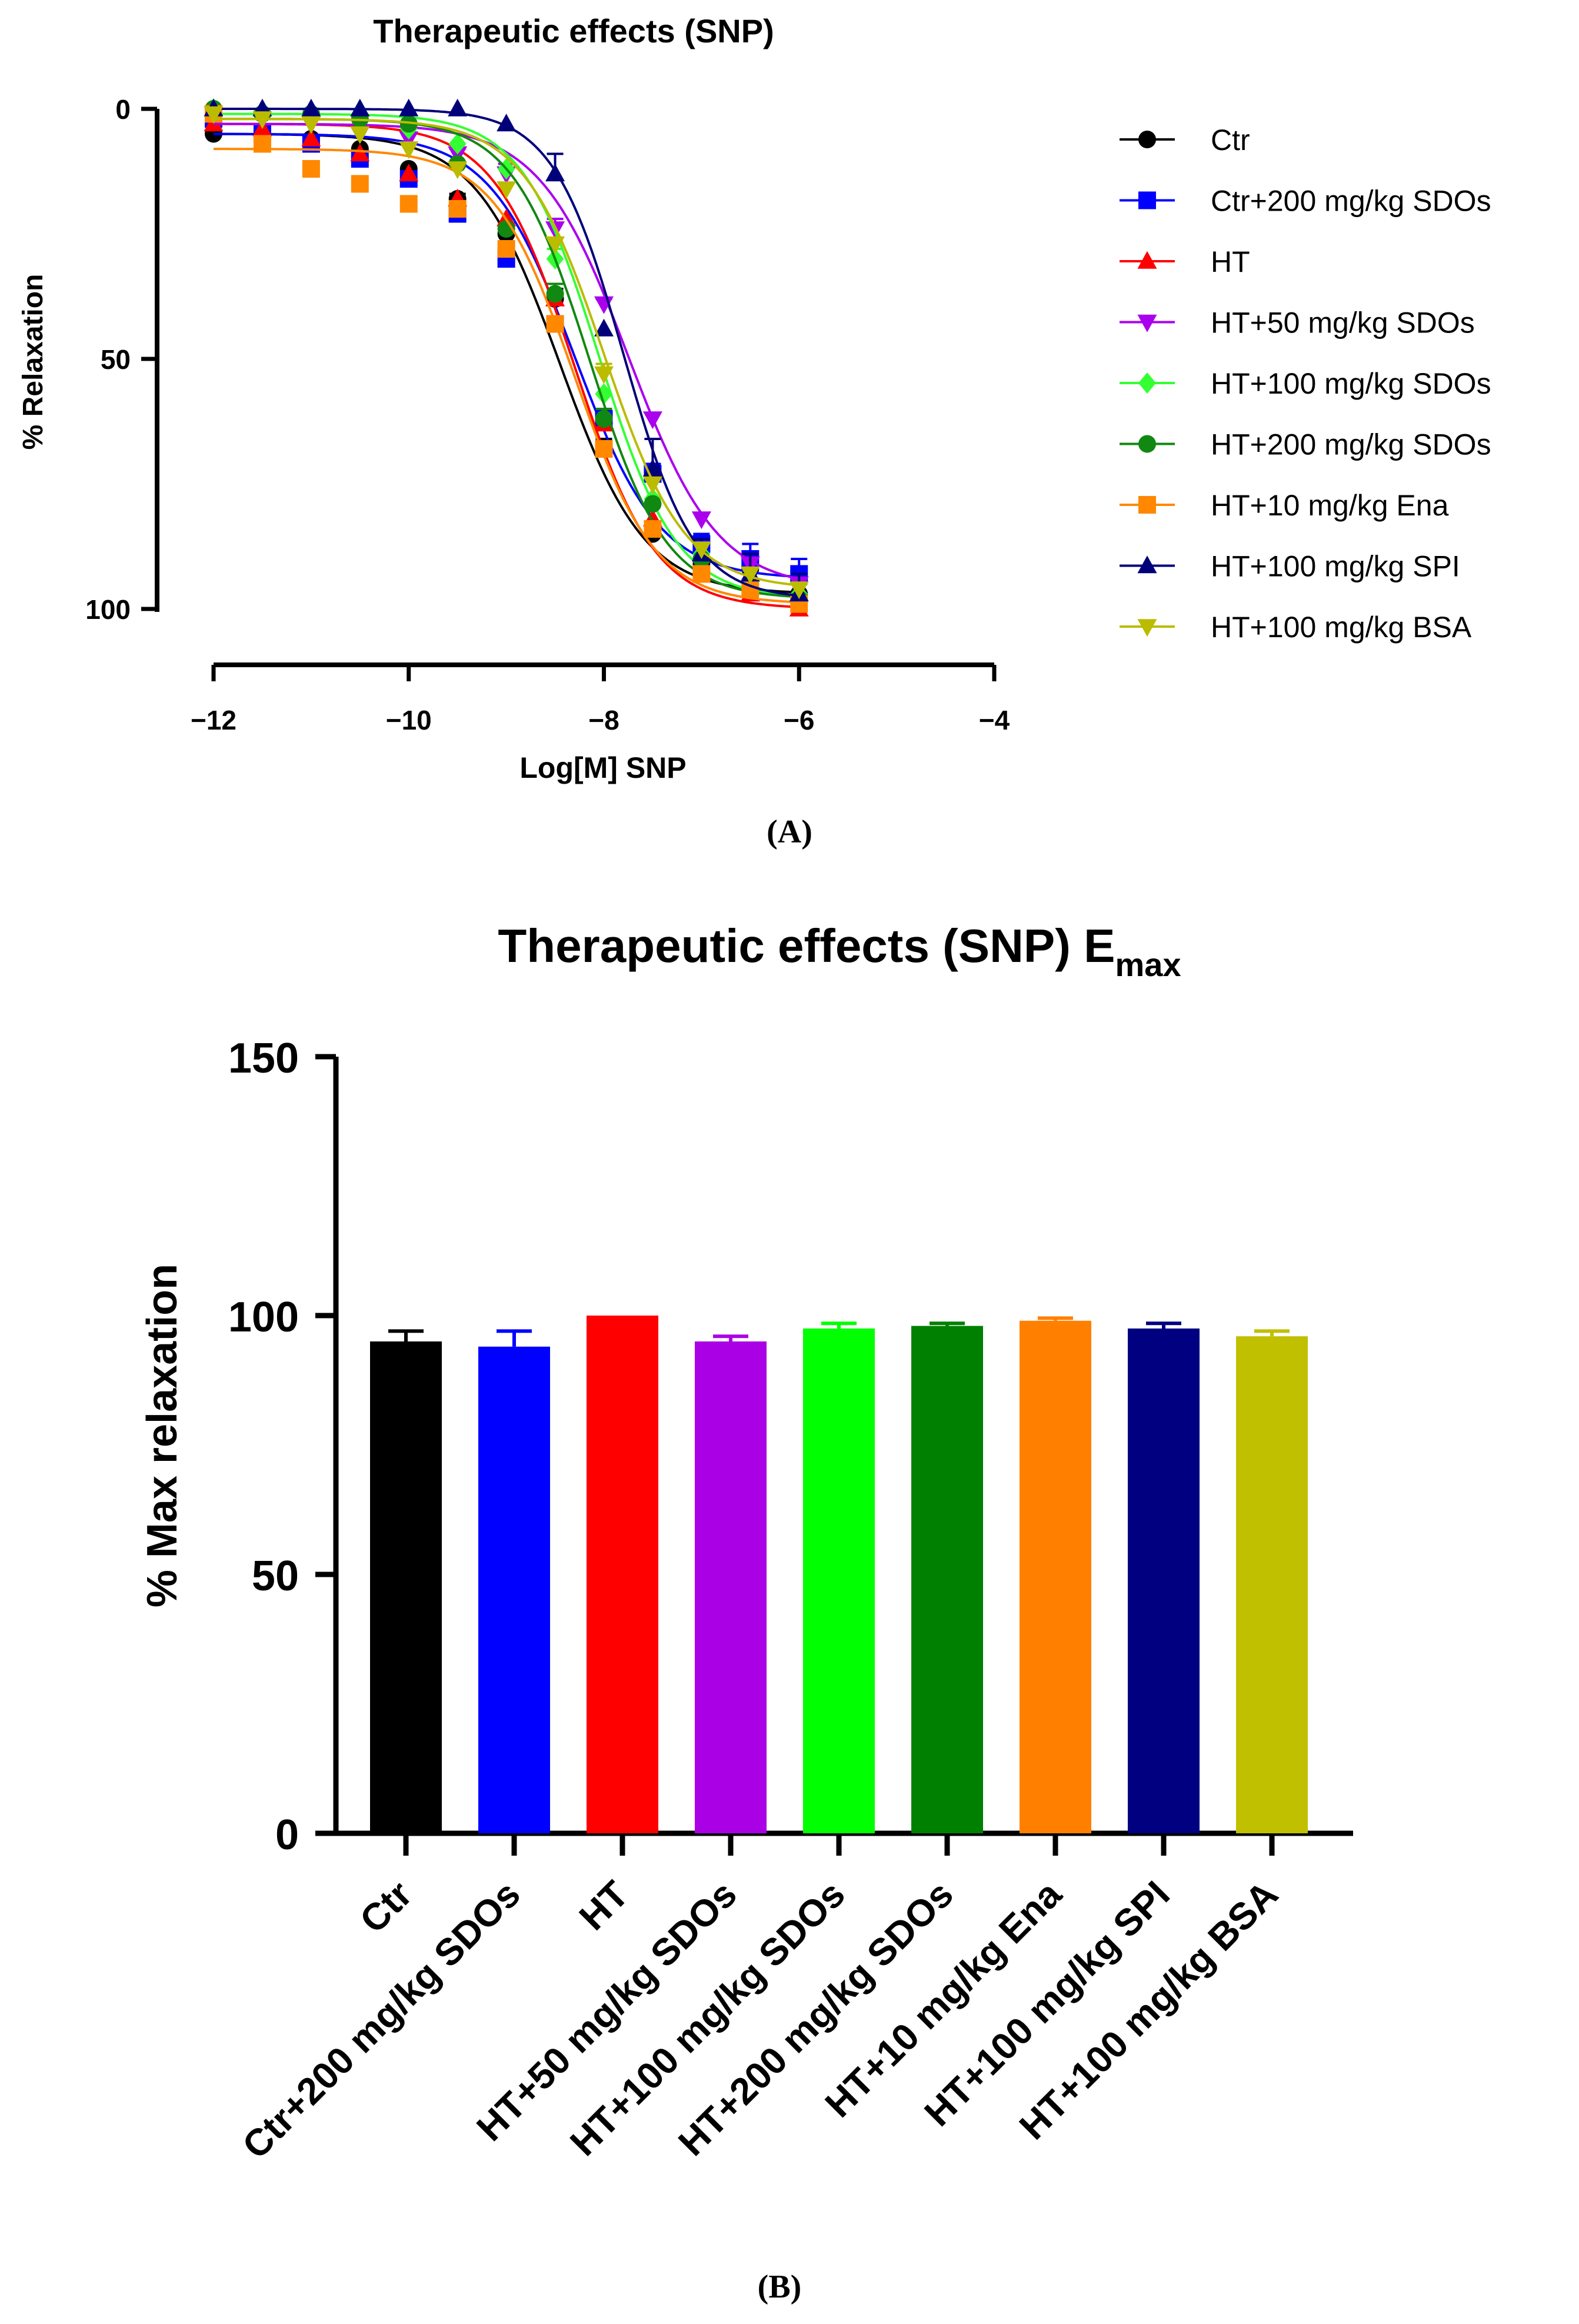 Image resolution: width=1579 pixels, height=2324 pixels. I want to click on y-tick-label: 100, so click(264, 1318).